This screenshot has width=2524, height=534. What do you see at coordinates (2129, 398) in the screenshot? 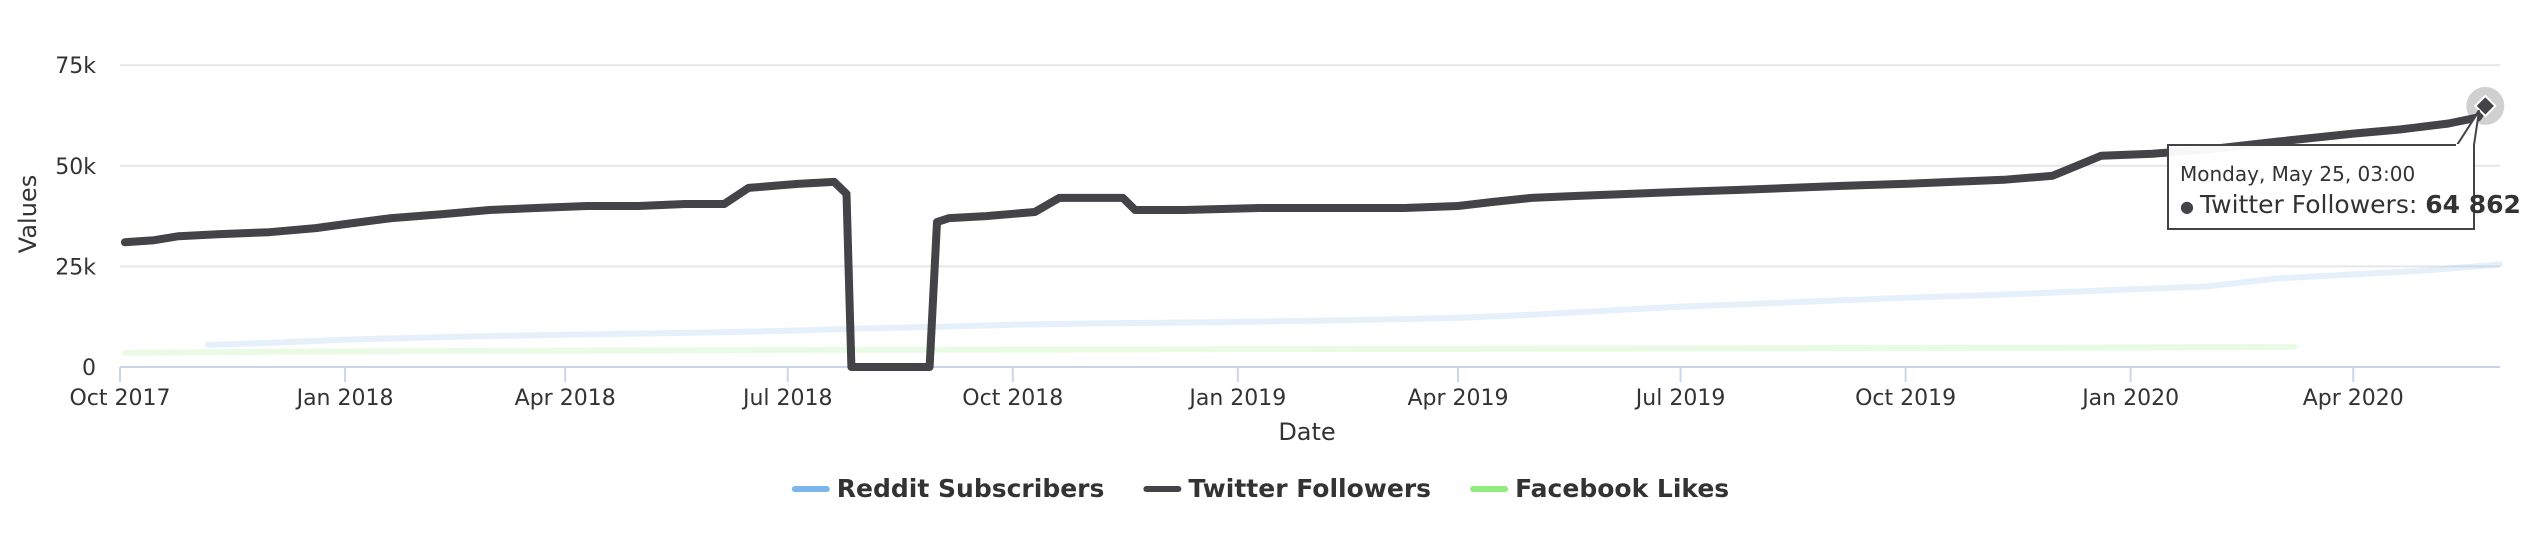
I see `x-tick-label: Jan 2020` at bounding box center [2129, 398].